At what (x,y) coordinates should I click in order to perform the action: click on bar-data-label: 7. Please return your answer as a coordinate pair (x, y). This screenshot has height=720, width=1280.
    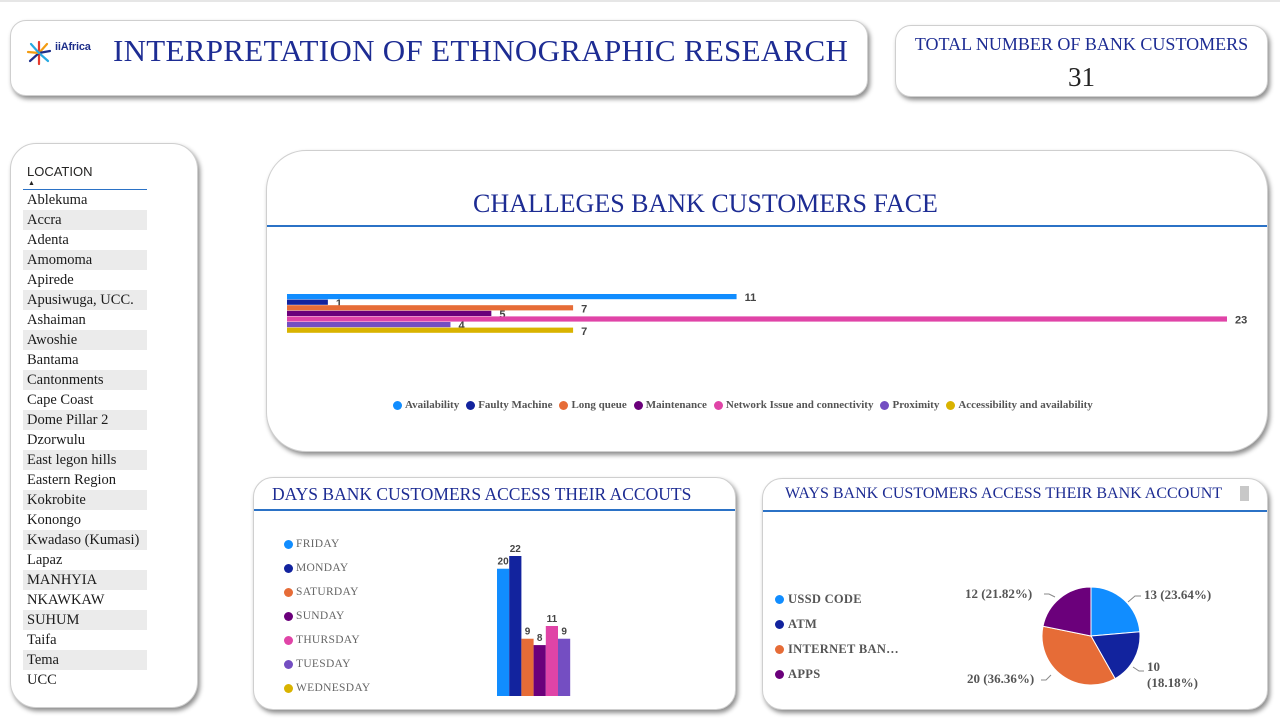
    Looking at the image, I should click on (584, 332).